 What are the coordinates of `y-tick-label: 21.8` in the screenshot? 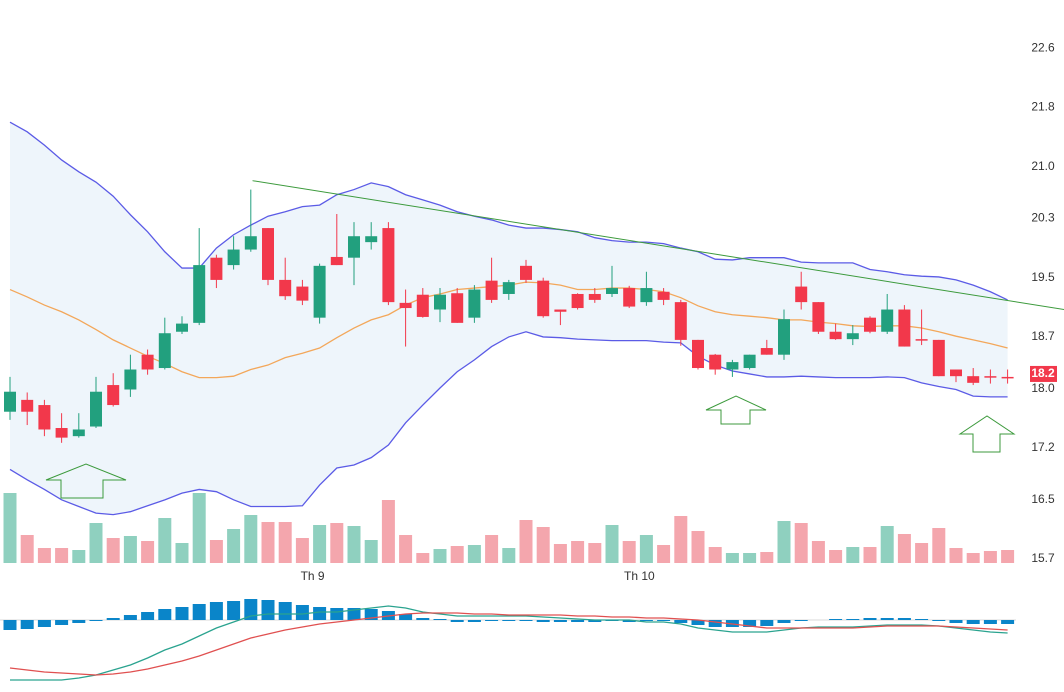 It's located at (1043, 107).